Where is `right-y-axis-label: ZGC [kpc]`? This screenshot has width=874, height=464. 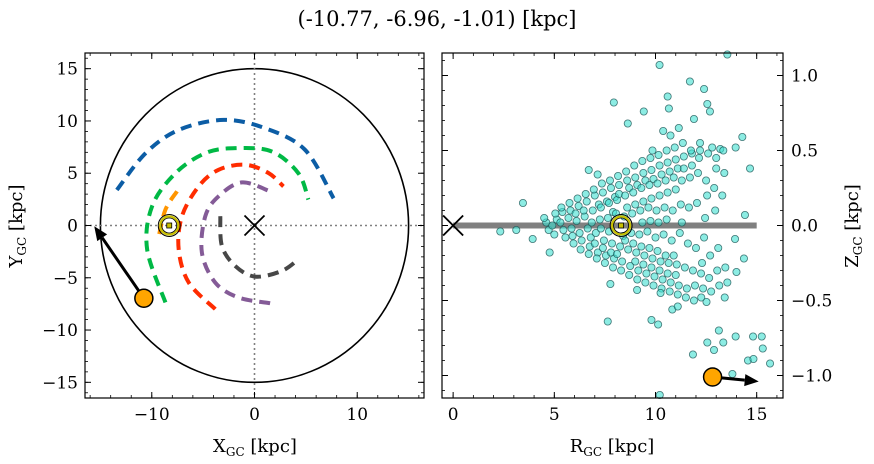
right-y-axis-label: ZGC [kpc] is located at coordinates (853, 226).